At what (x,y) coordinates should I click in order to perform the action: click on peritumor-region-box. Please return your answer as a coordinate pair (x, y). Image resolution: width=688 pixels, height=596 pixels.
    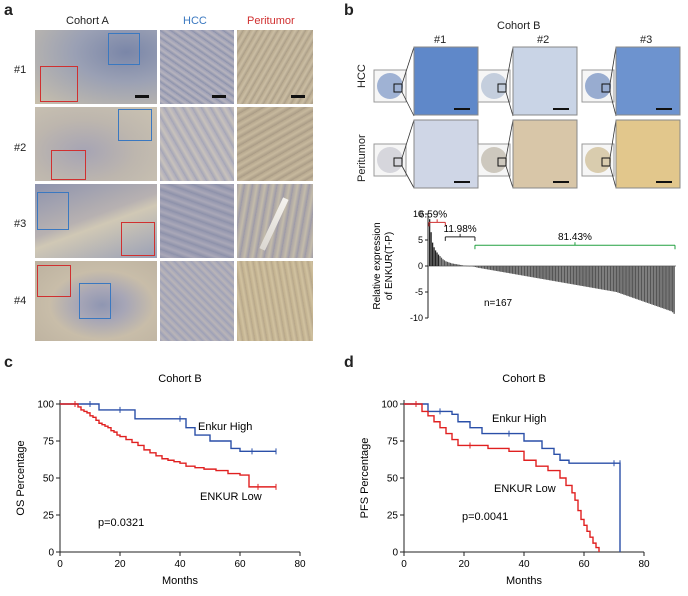
    Looking at the image, I should click on (54, 281).